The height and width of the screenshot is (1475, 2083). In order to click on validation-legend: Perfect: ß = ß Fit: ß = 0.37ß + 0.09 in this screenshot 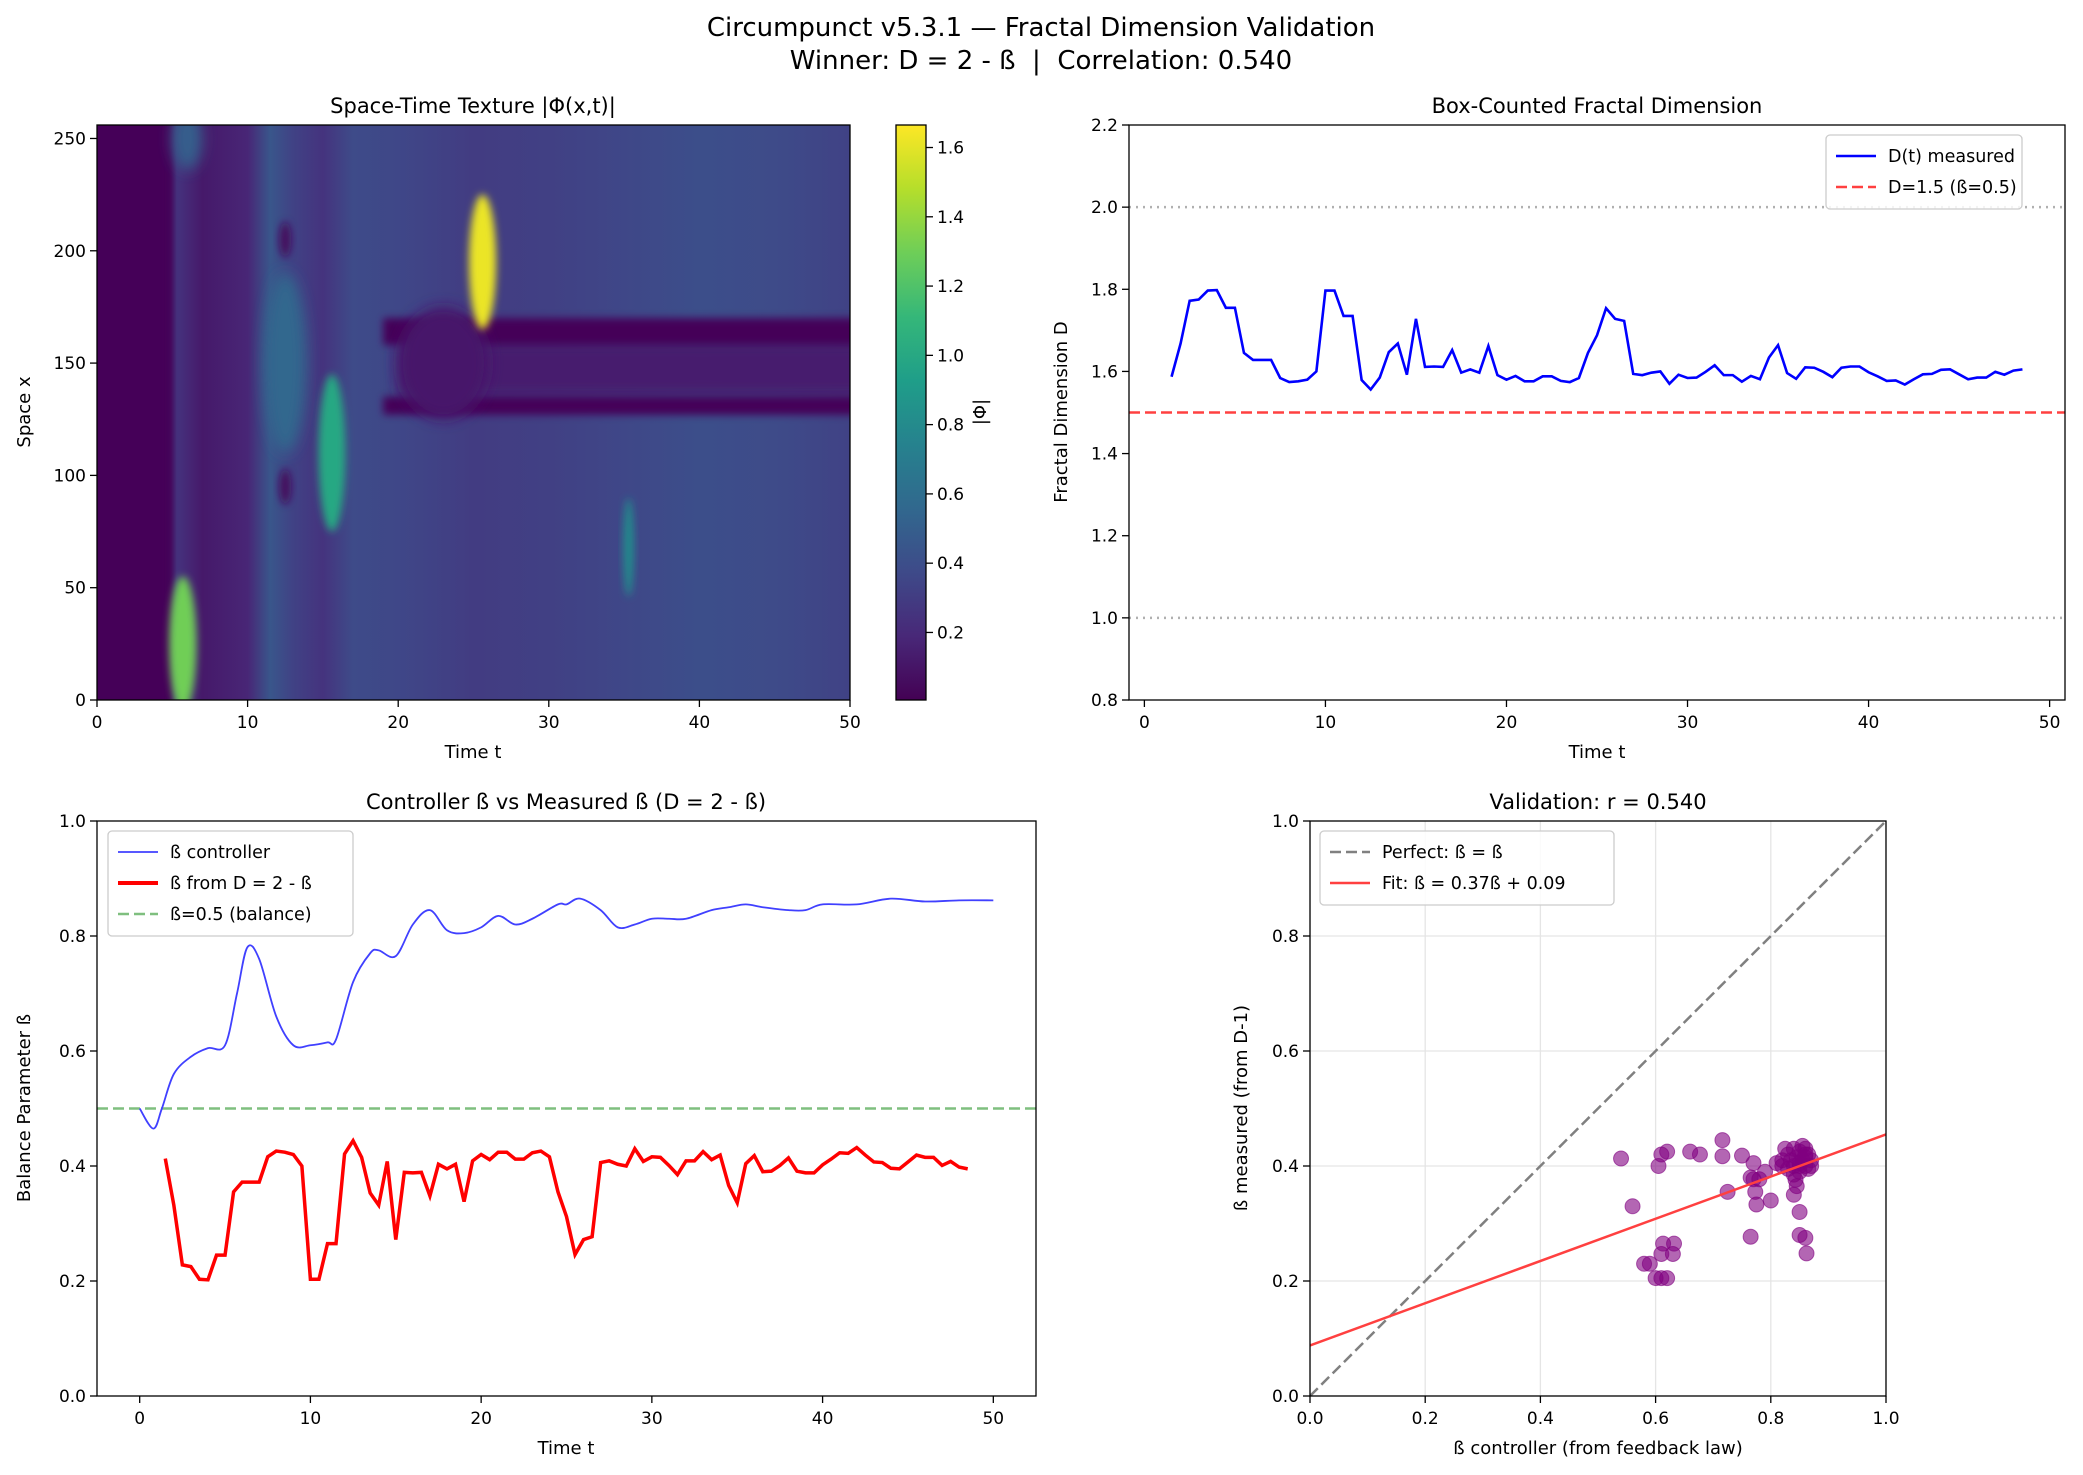, I will do `click(1467, 868)`.